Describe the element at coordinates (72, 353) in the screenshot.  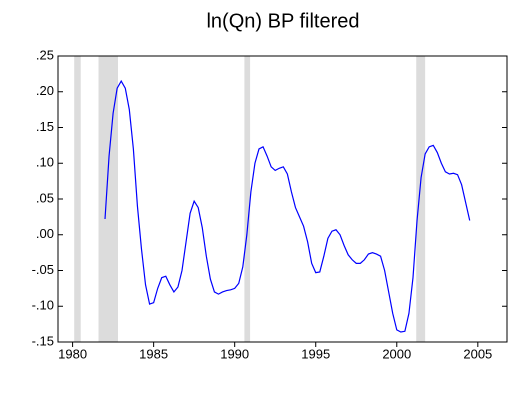
I see `x-tick-label: 1980` at that location.